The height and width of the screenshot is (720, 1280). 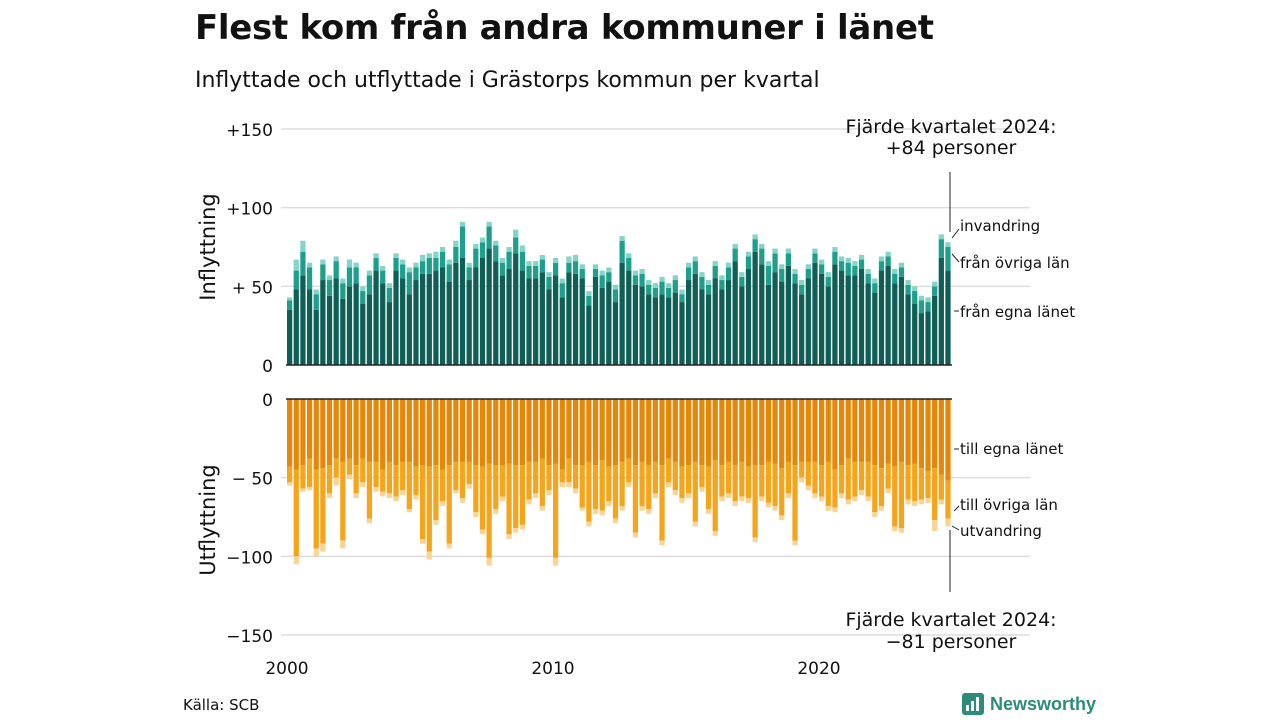 I want to click on brand-logo: Newsworthy, so click(x=1029, y=704).